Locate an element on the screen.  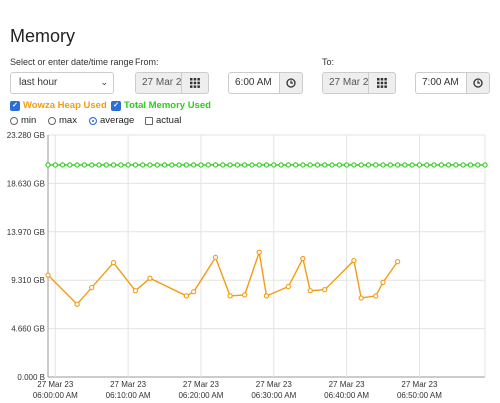
to-time-input: 7:00 AM is located at coordinates (441, 83).